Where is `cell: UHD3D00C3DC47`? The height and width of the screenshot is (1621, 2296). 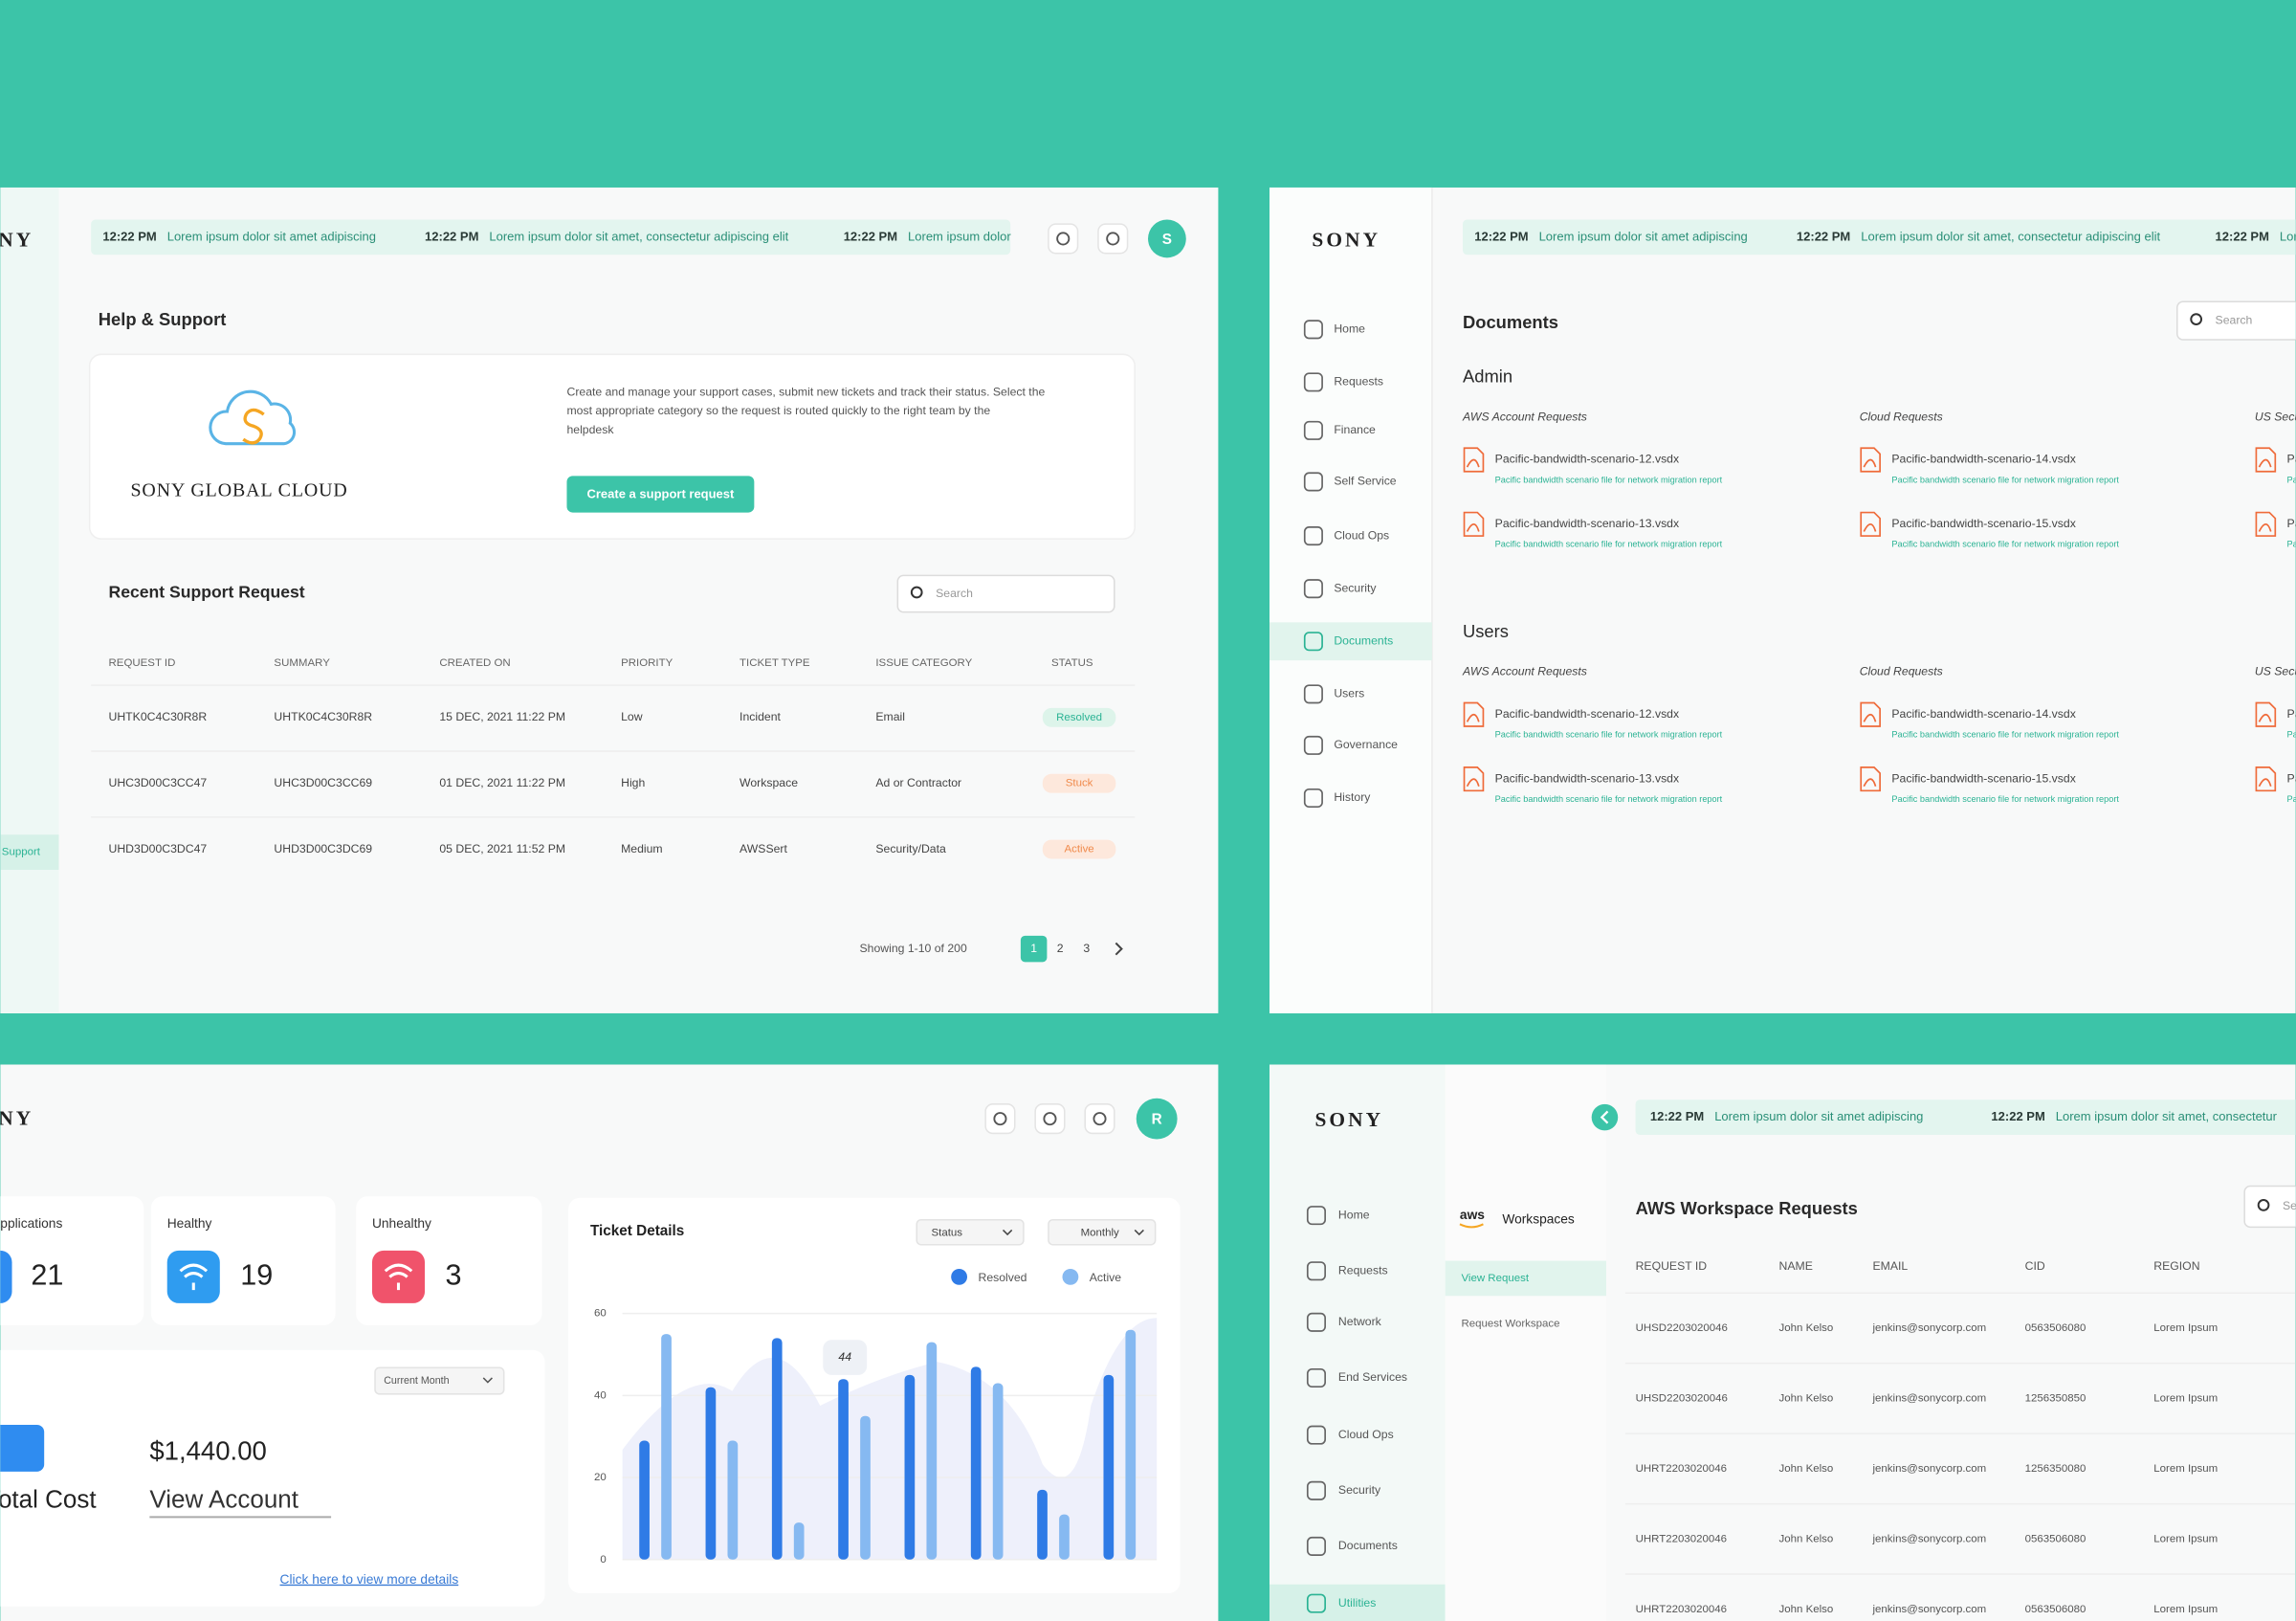 cell: UHD3D00C3DC47 is located at coordinates (159, 848).